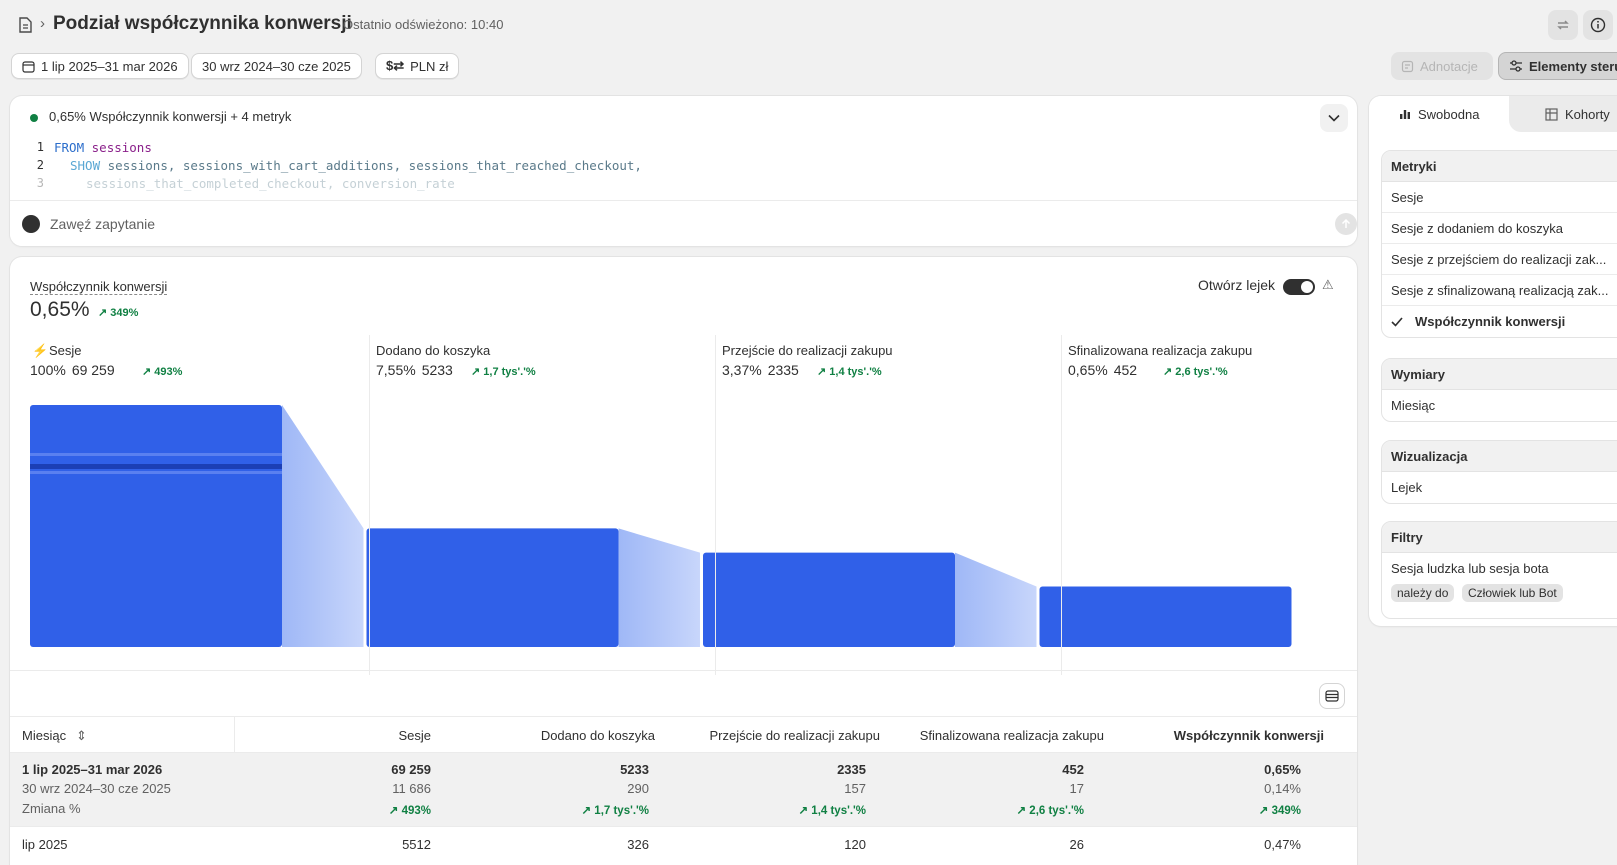 This screenshot has width=1617, height=865. Describe the element at coordinates (638, 788) in the screenshot. I see `cell-value: 290` at that location.